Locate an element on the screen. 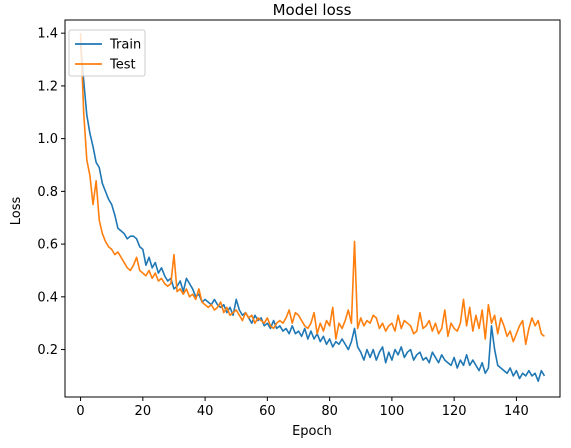 This screenshot has width=571, height=448. y-axis-label: Loss is located at coordinates (16, 211).